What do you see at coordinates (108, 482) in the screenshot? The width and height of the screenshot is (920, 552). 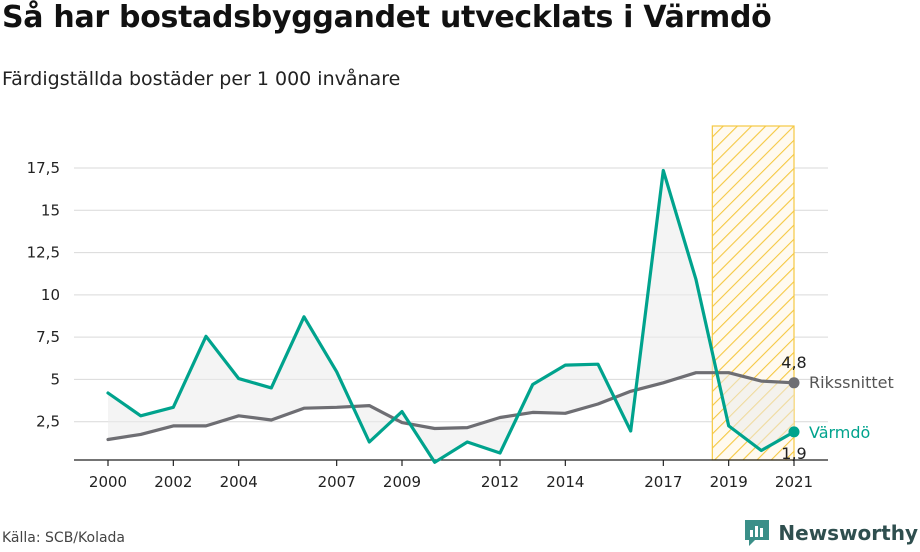 I see `x-tick-label: 2000` at bounding box center [108, 482].